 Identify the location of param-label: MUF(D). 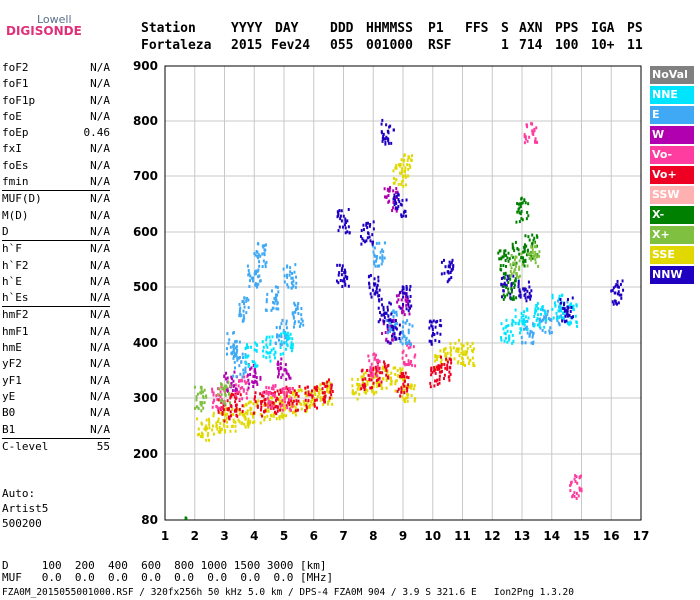
(22, 199).